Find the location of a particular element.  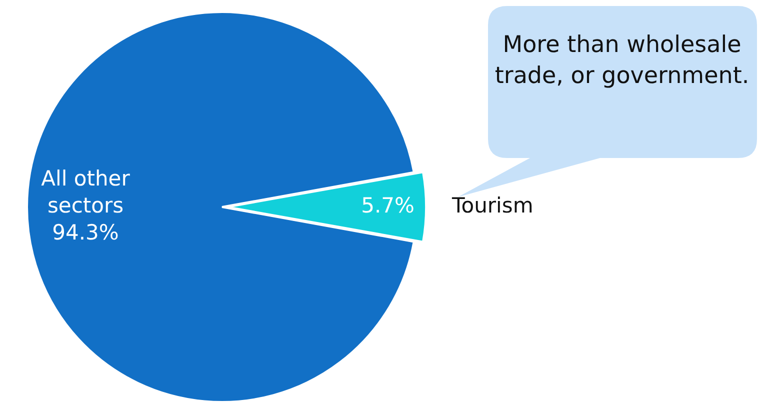

data-label: 94.3% is located at coordinates (85, 232).